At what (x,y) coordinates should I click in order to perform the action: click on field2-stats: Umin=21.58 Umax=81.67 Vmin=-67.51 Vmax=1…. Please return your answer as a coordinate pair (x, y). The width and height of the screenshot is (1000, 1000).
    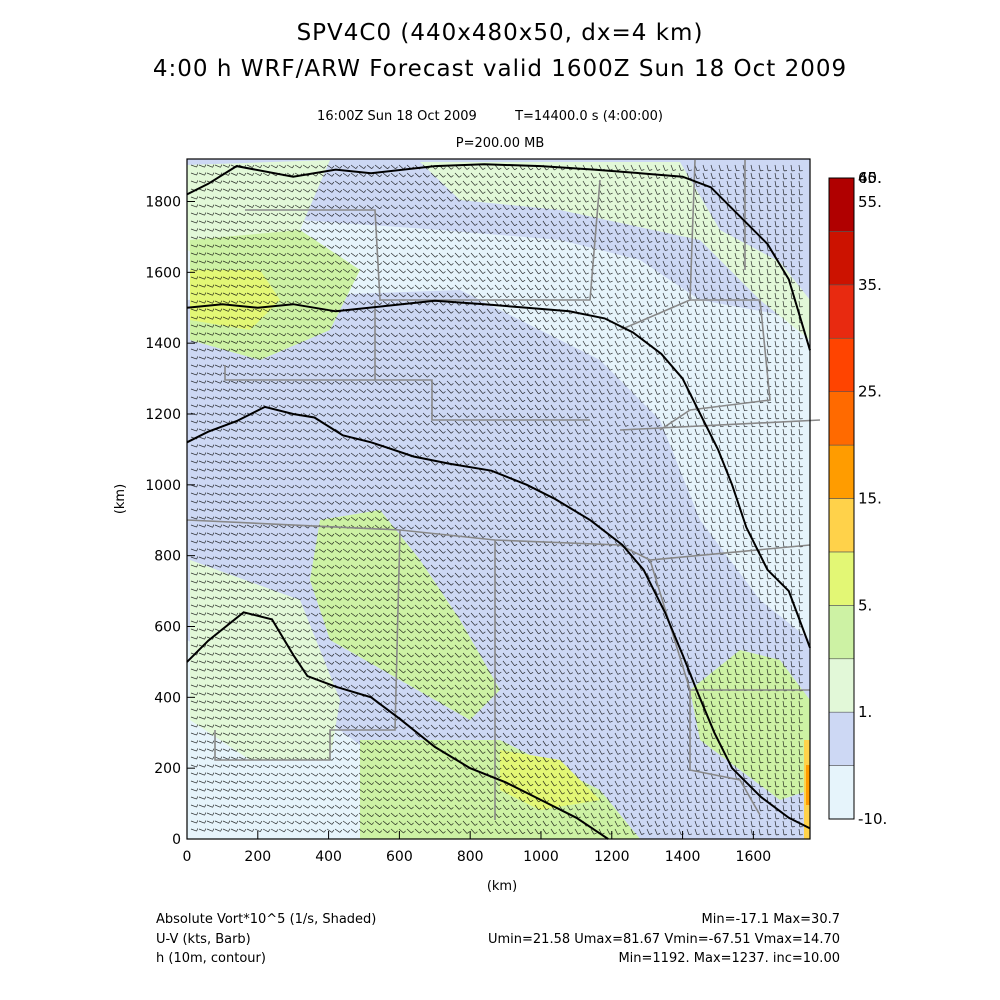
    Looking at the image, I should click on (663, 939).